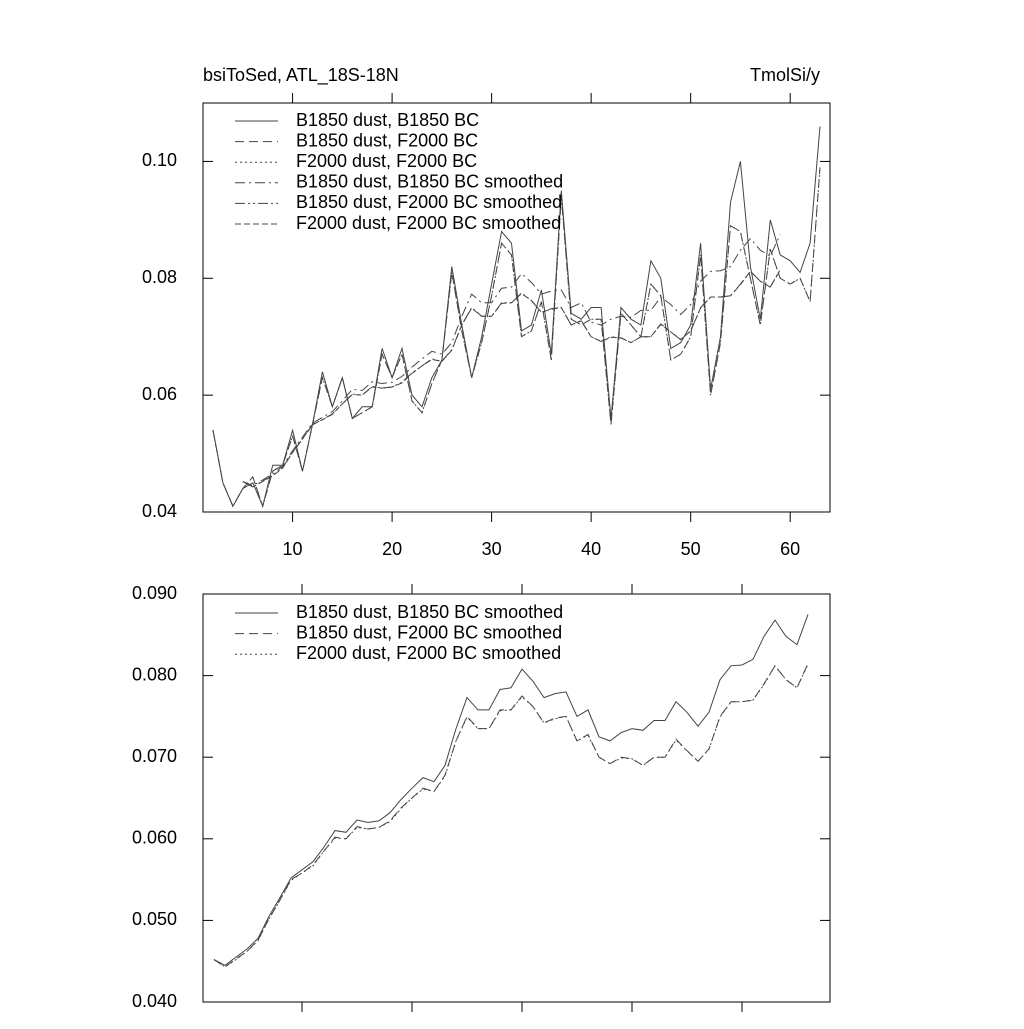  What do you see at coordinates (492, 549) in the screenshot?
I see `x-tick-label: 30` at bounding box center [492, 549].